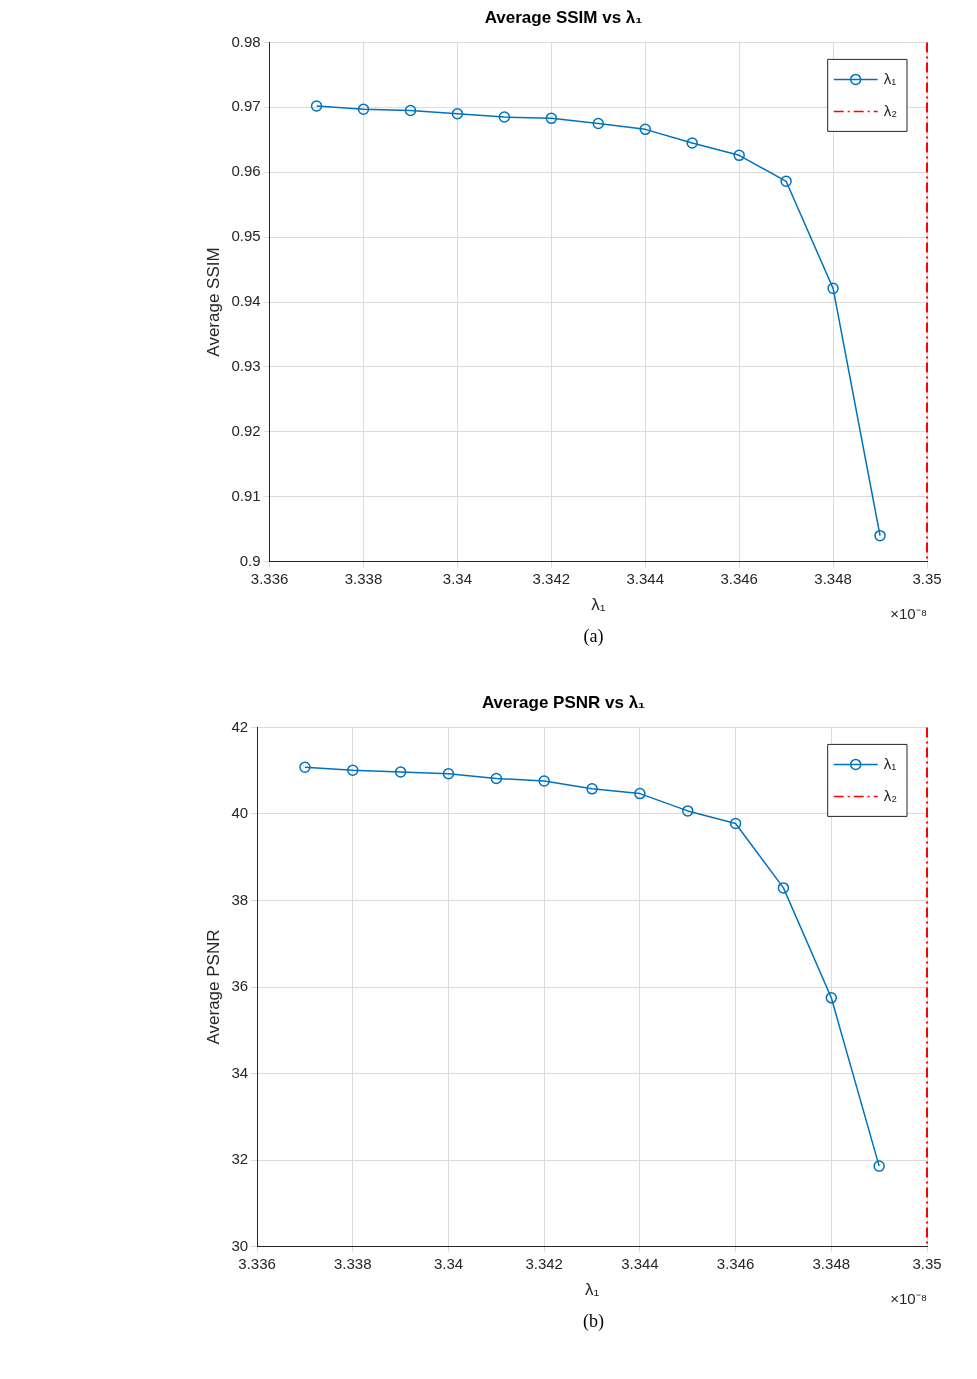 The height and width of the screenshot is (1379, 977). Describe the element at coordinates (246, 236) in the screenshot. I see `y-tick-label: 0.95` at that location.